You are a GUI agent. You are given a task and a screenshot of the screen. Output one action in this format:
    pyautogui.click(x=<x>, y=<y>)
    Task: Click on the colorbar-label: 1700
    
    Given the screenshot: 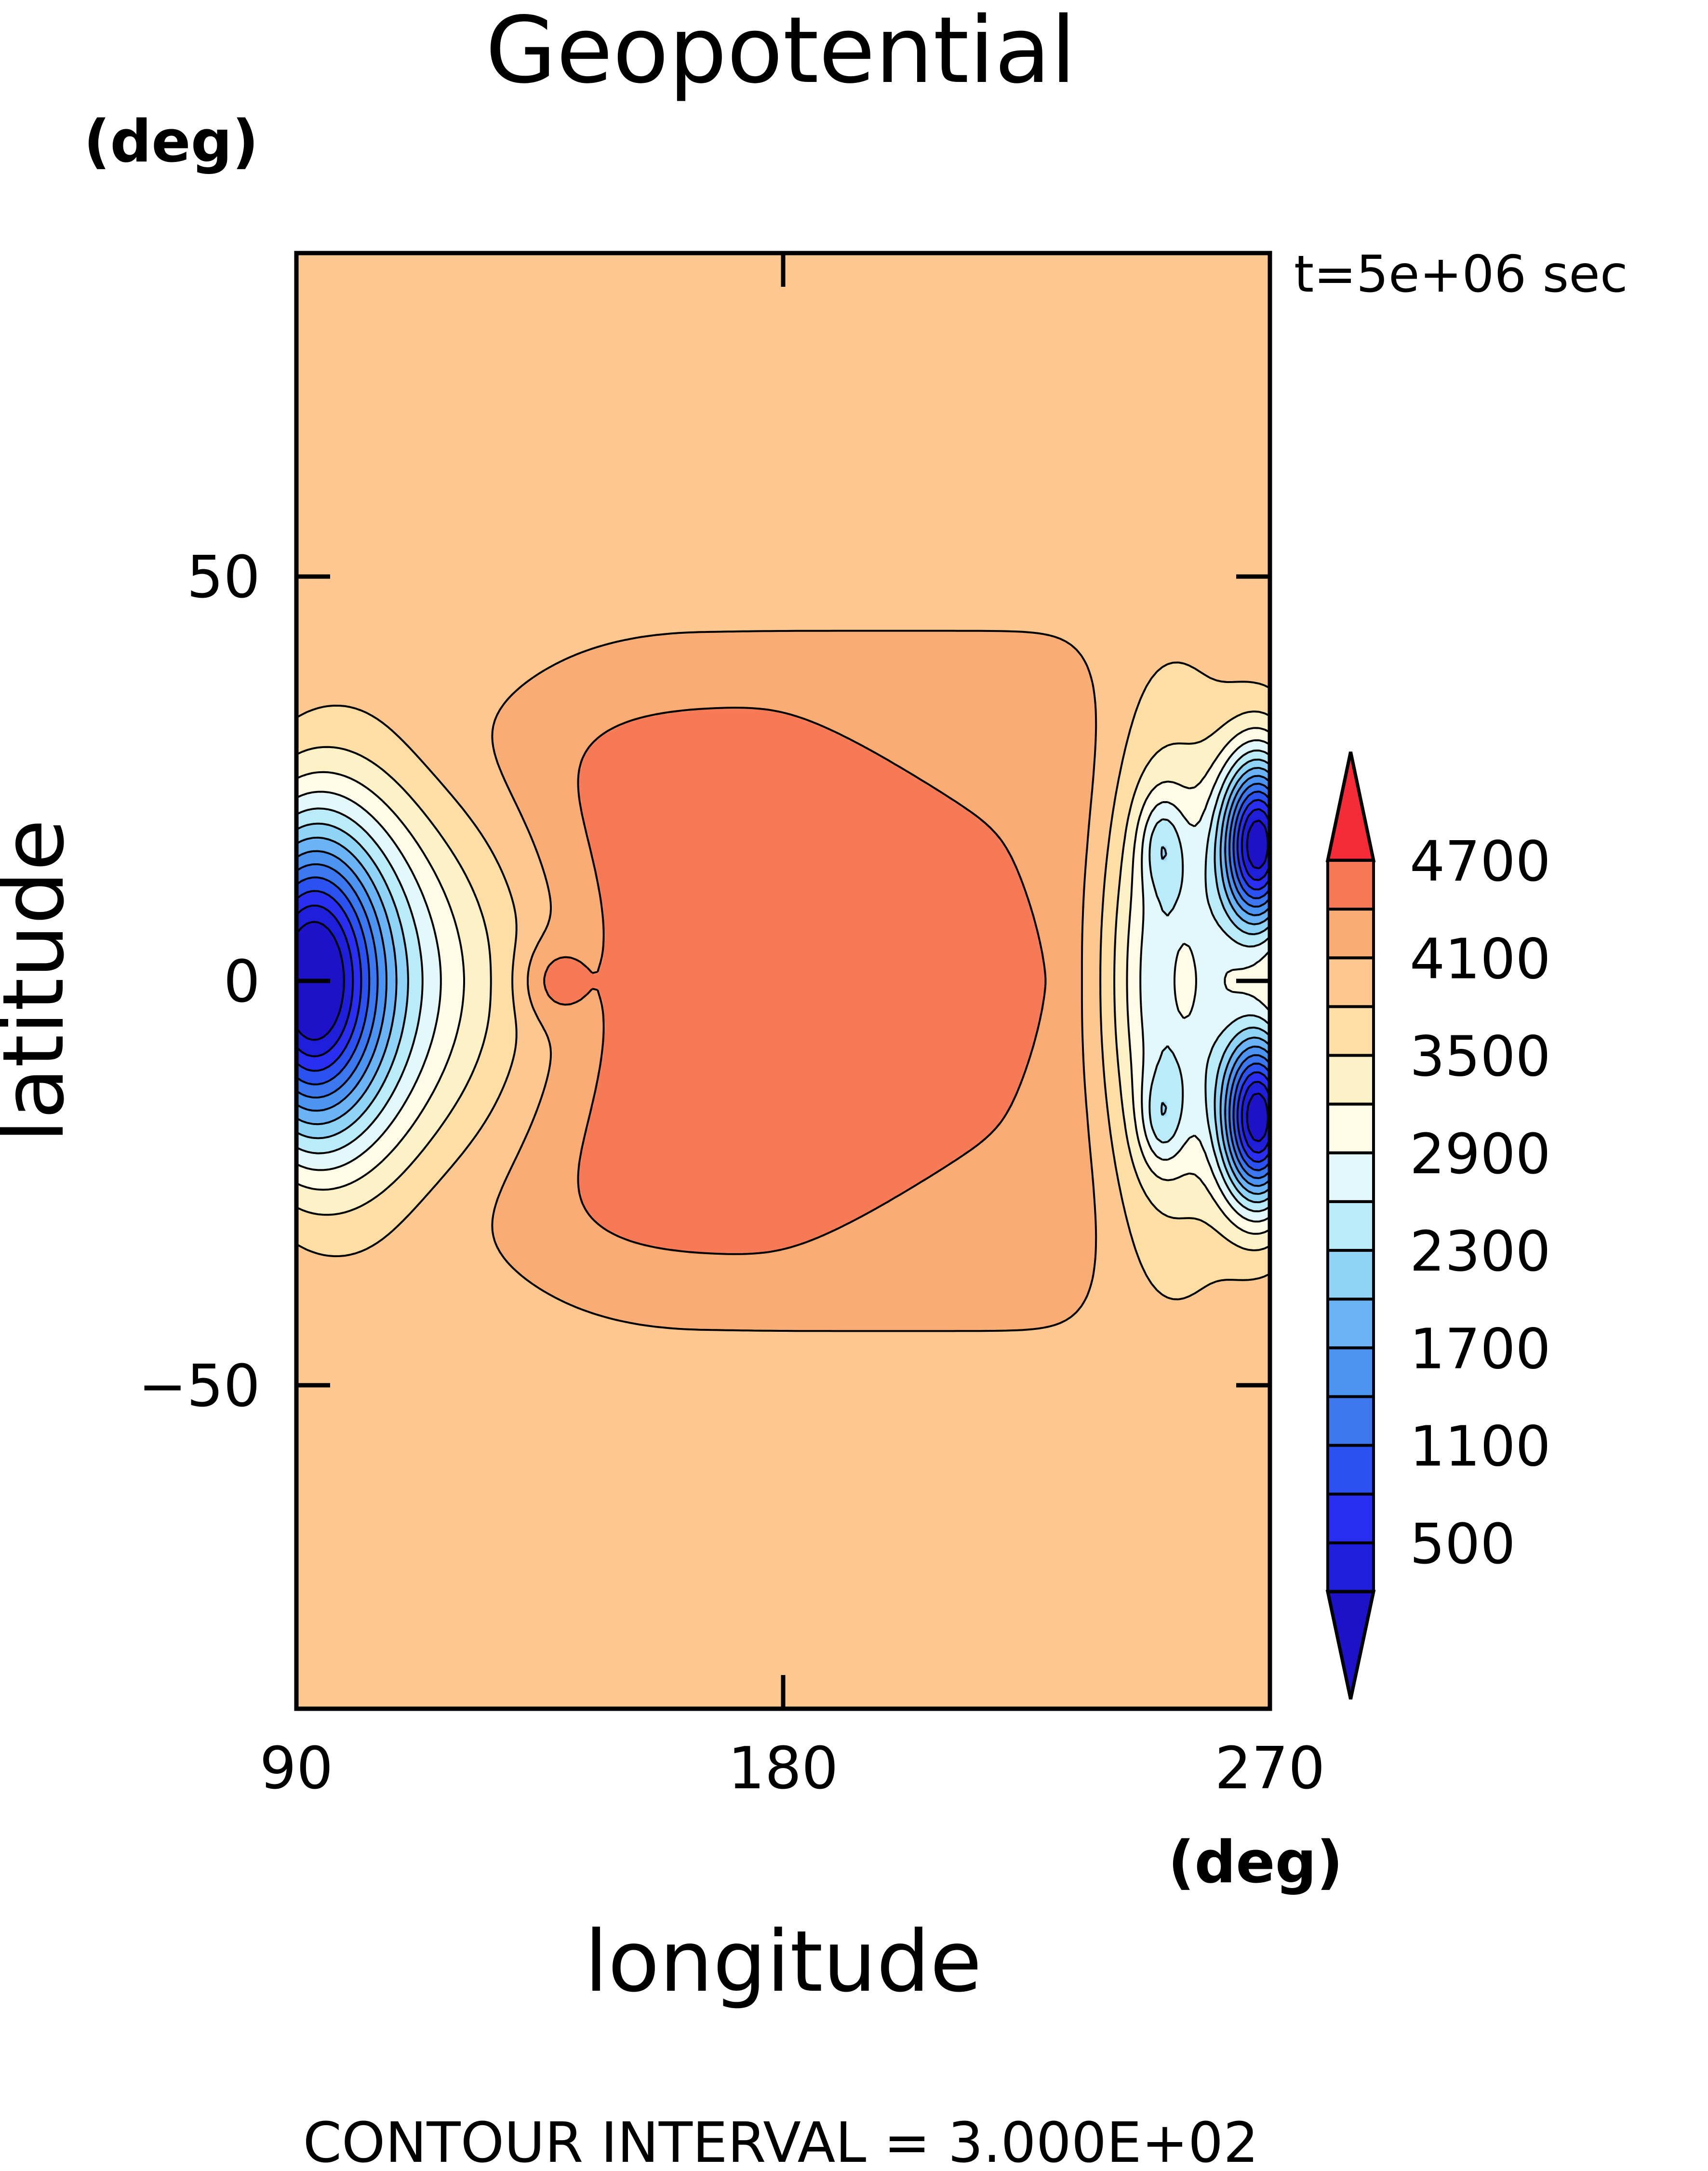 What is the action you would take?
    pyautogui.click(x=1480, y=1349)
    